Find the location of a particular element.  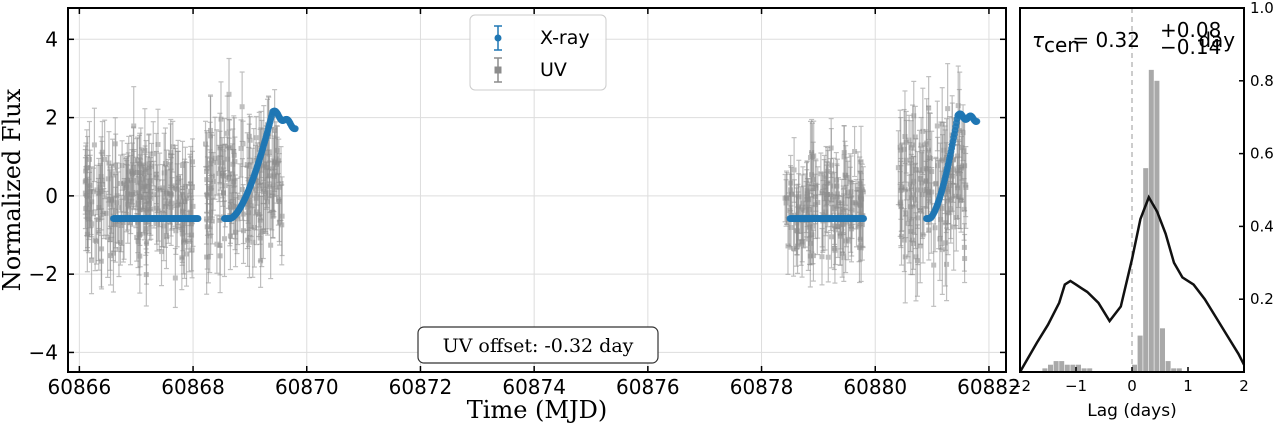

tau-value: = 0.32 is located at coordinates (1103, 40).